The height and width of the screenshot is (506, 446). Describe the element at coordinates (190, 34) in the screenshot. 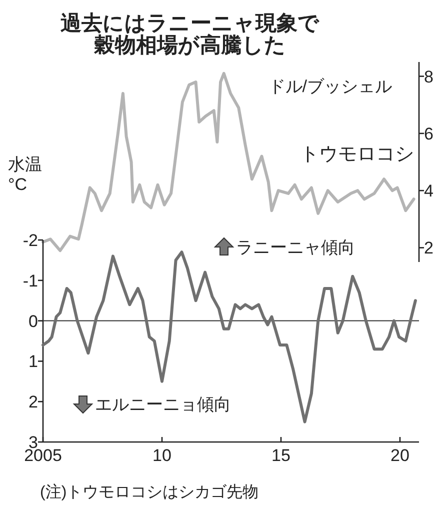

I see `chart-title: 過去にはラニーニャ現象で穀物相場が高騰した` at that location.